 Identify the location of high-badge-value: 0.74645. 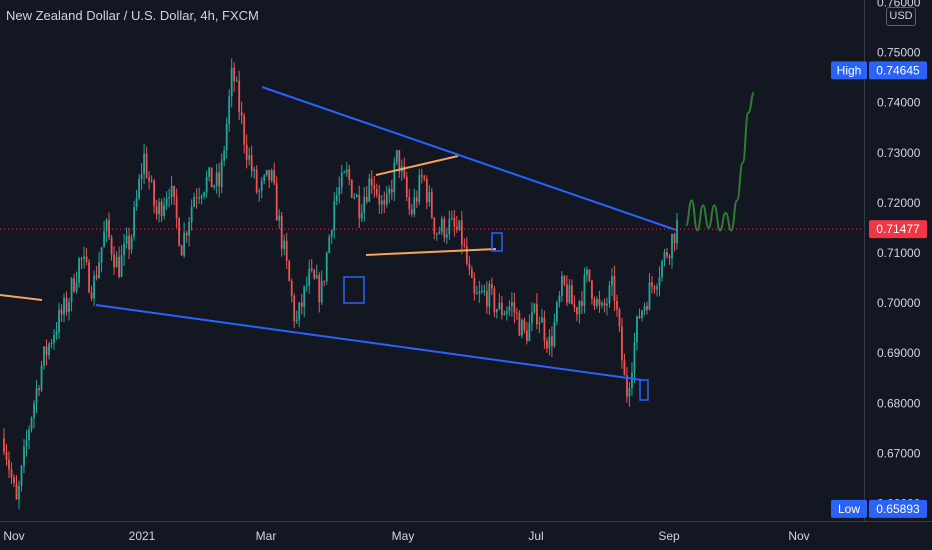
(898, 70).